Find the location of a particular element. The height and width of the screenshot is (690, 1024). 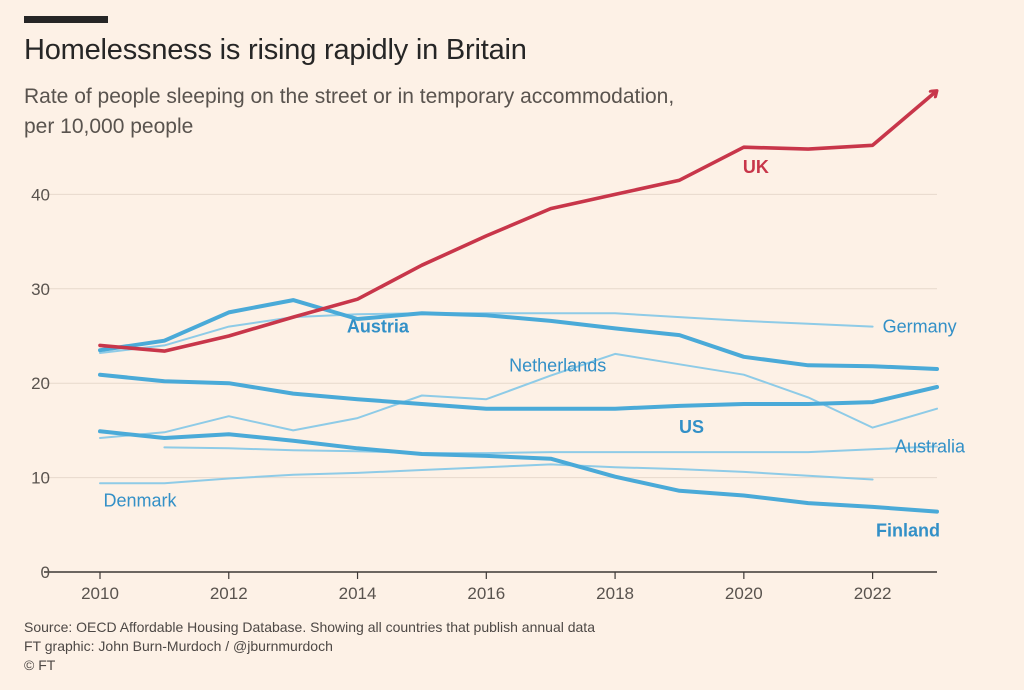

series-label-uk: UK is located at coordinates (756, 167).